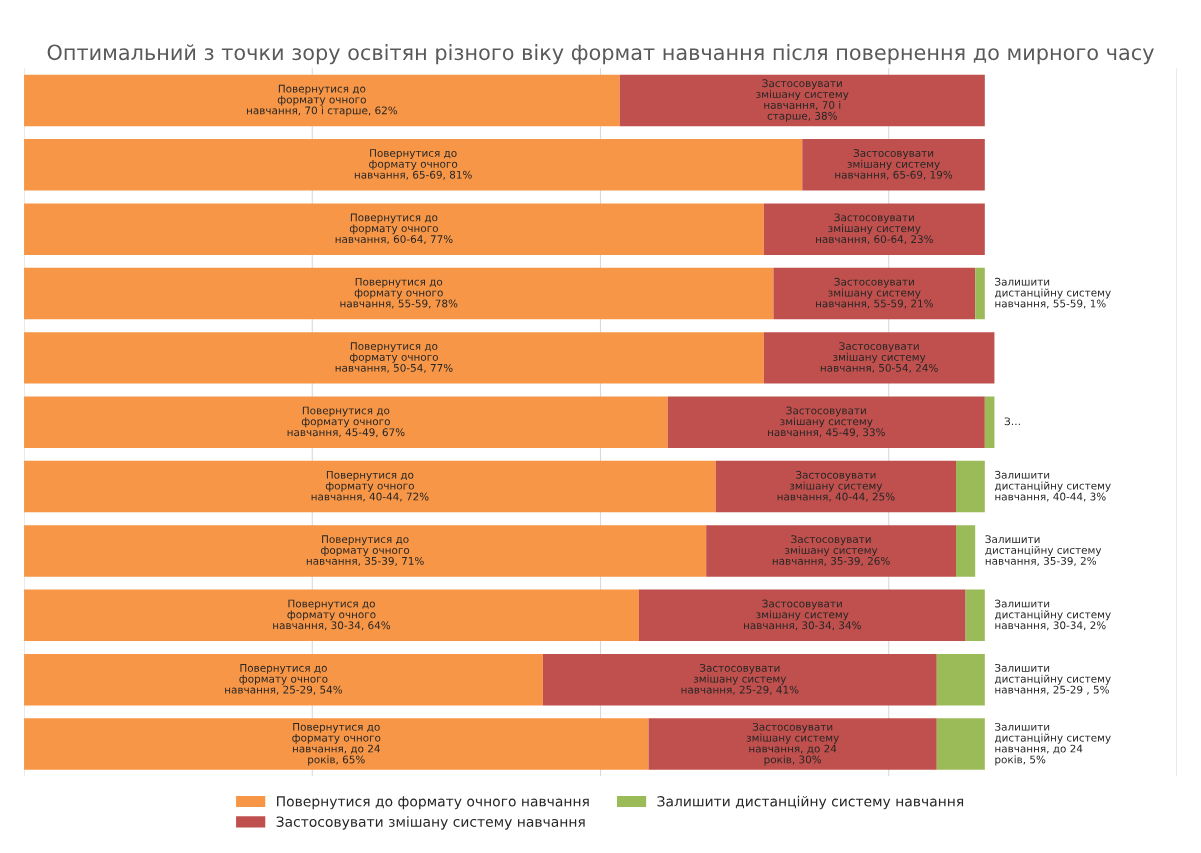 The height and width of the screenshot is (853, 1201). I want to click on data-label: Застосовувати змішану систему навчання, 70 і старше, 38%, so click(802, 100).